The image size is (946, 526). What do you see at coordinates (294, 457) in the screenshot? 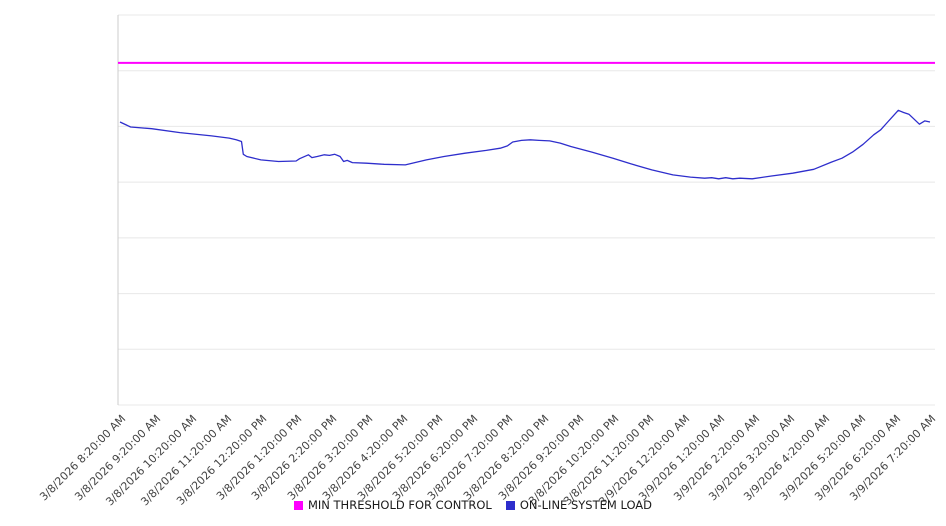
I see `x-axis-label: 3/8/2026 2:20:00 PM` at bounding box center [294, 457].